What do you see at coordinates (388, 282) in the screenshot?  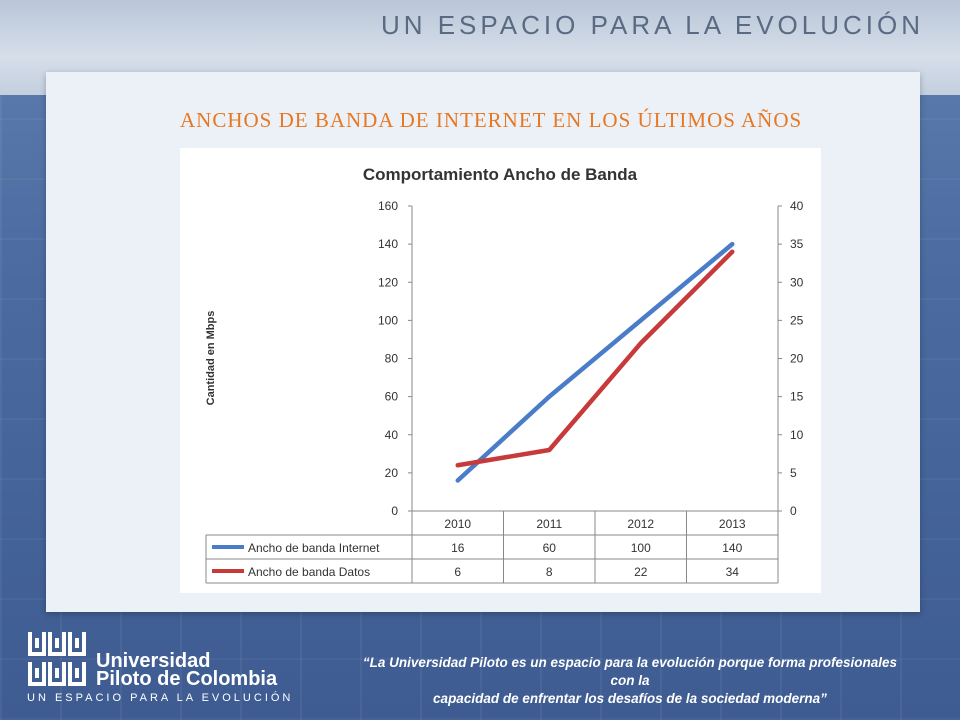 I see `y-tick-label-left: 120` at bounding box center [388, 282].